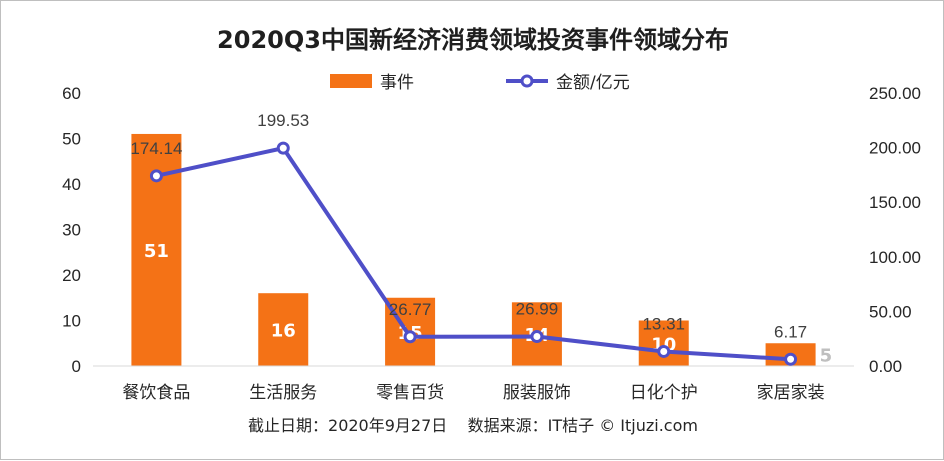  I want to click on category-label: 家居家装, so click(791, 393).